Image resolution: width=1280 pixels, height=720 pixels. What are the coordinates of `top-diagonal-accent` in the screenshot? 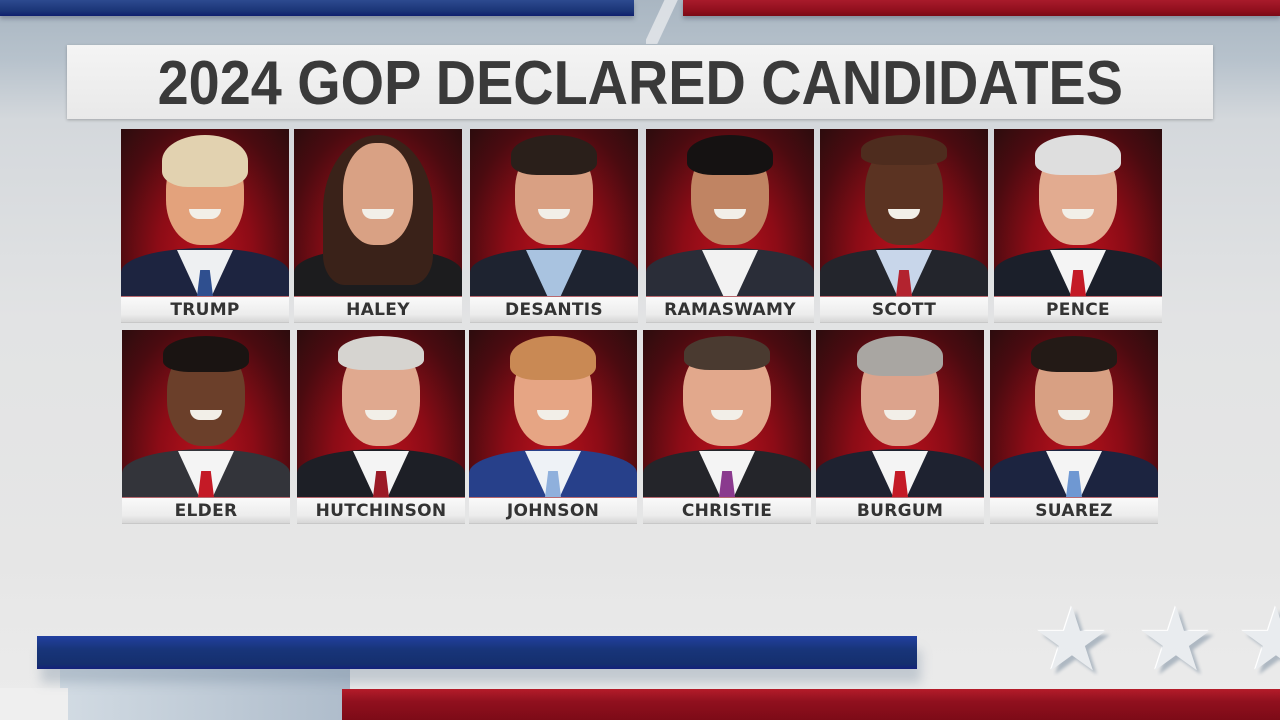 It's located at (666, 22).